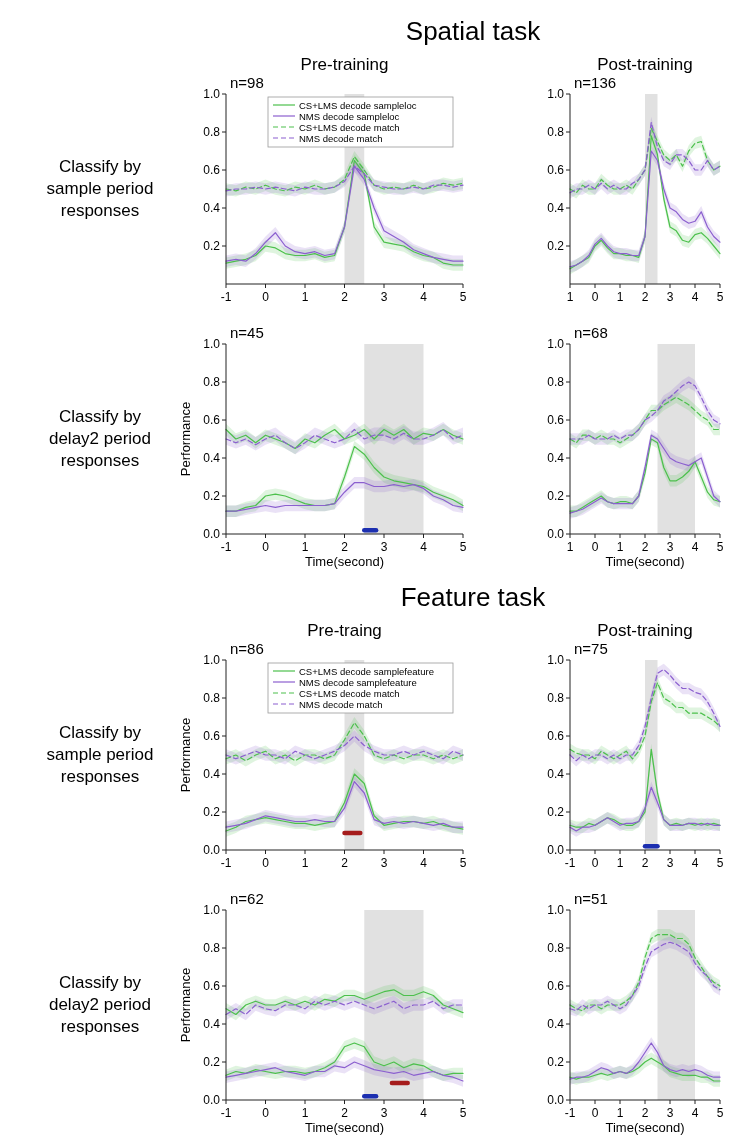 The height and width of the screenshot is (1144, 740). What do you see at coordinates (358, 105) in the screenshot?
I see `legend-label: CS+LMS decode sampleloc` at bounding box center [358, 105].